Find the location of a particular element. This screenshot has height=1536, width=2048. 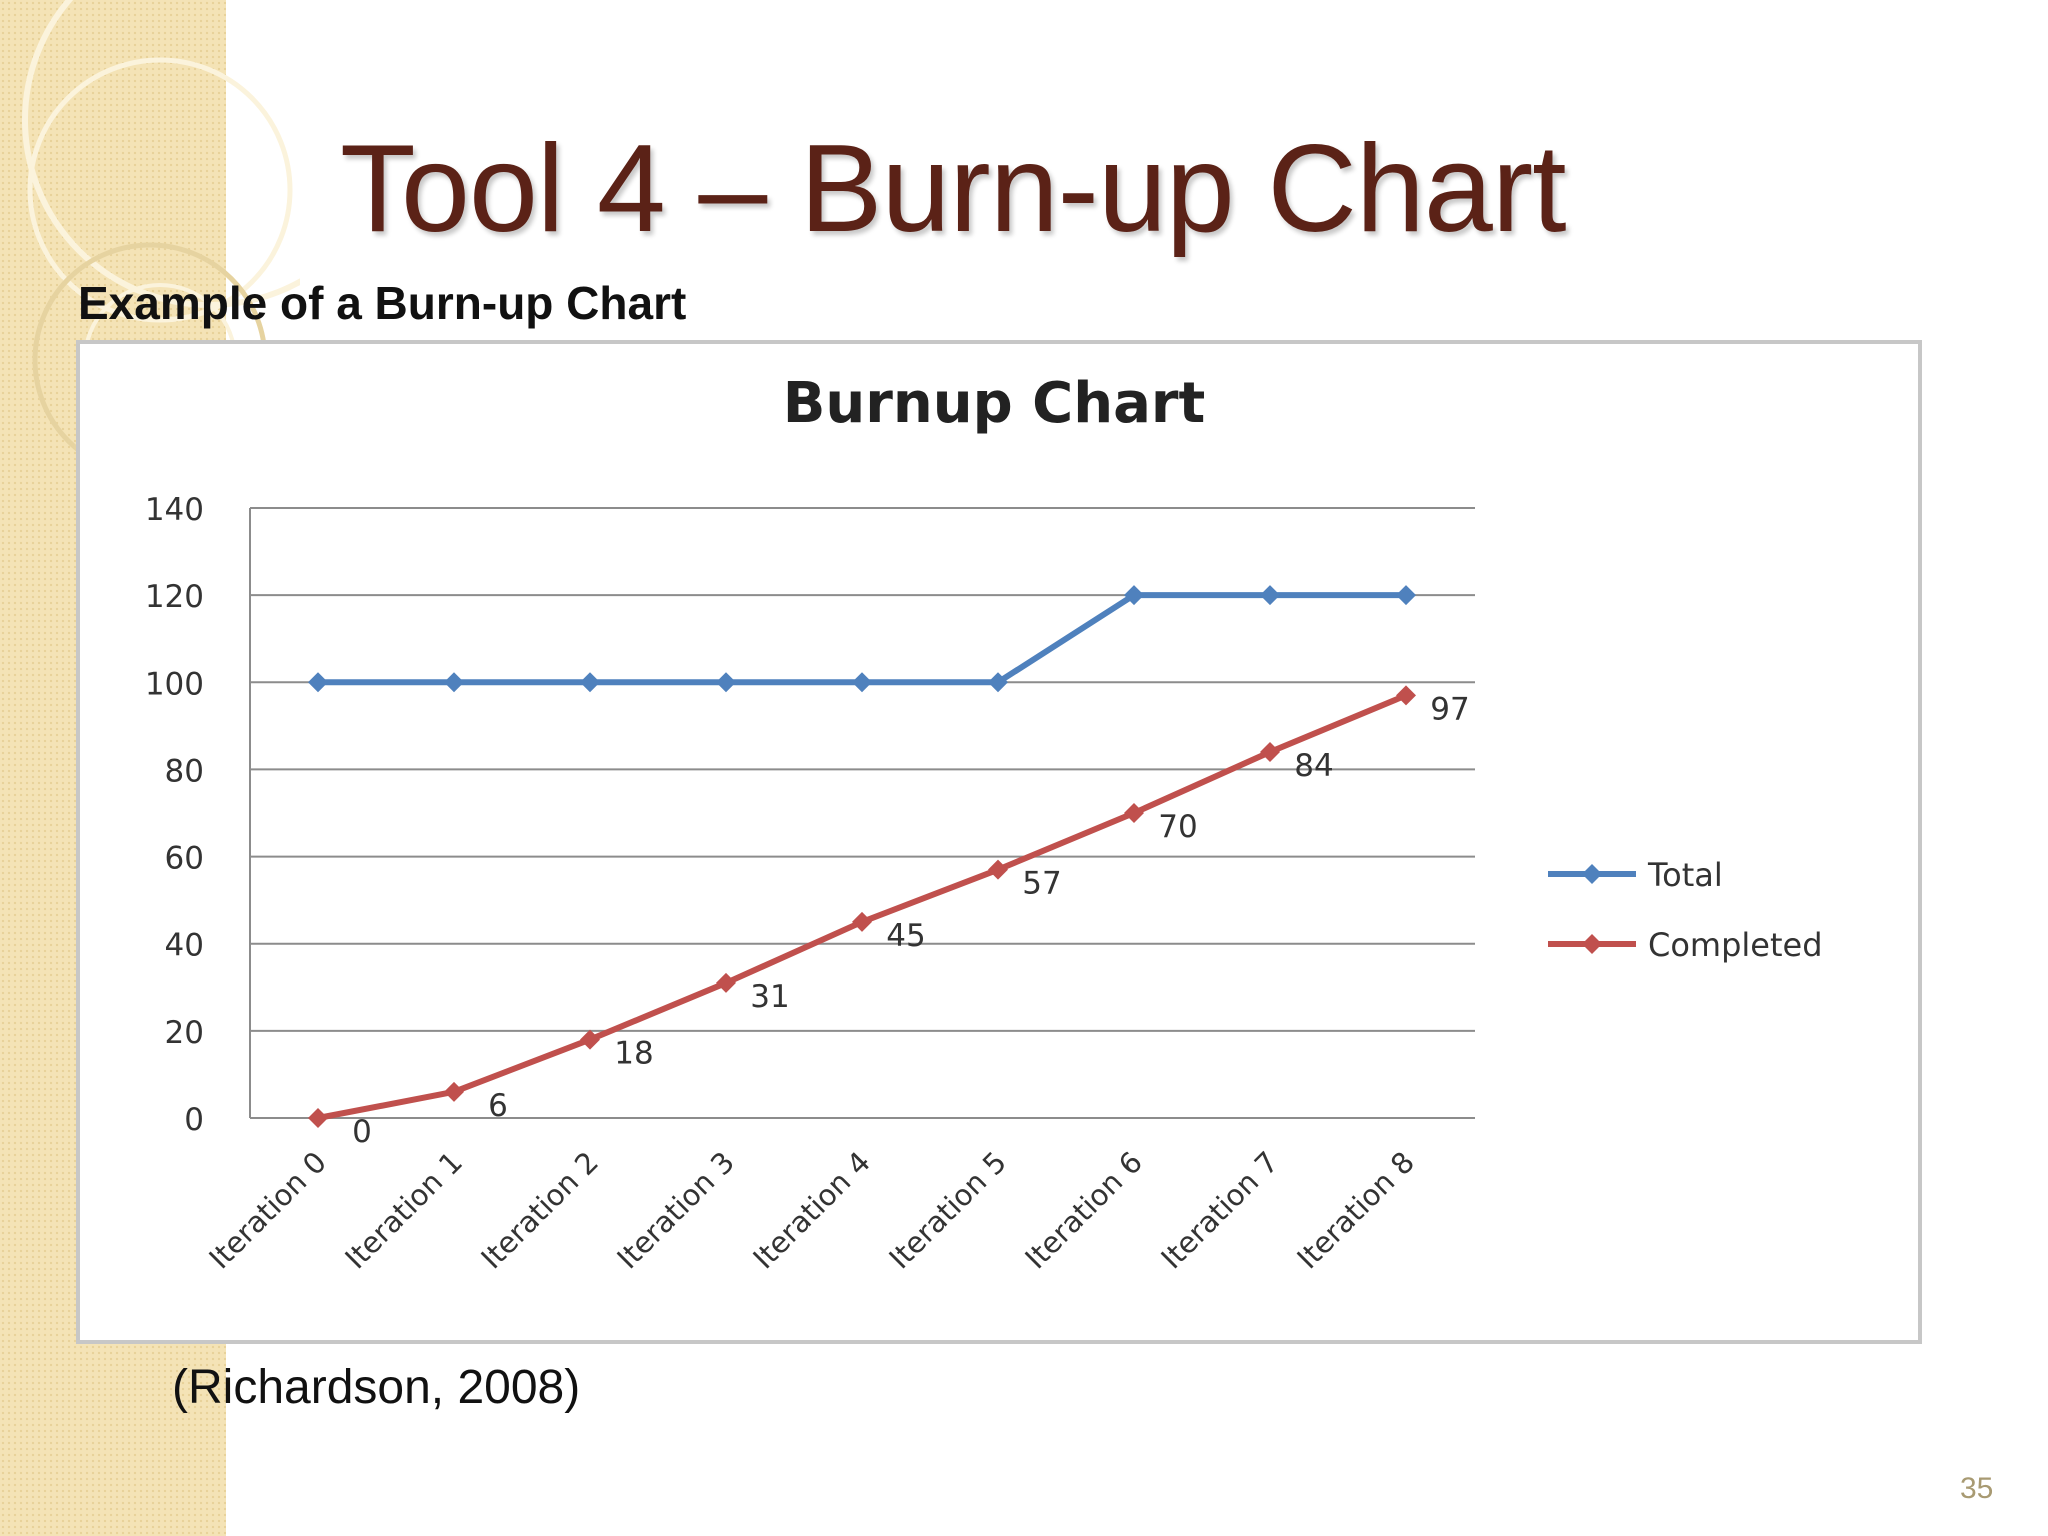

slide-title: Tool 4 – Burn-up Chart is located at coordinates (953, 189).